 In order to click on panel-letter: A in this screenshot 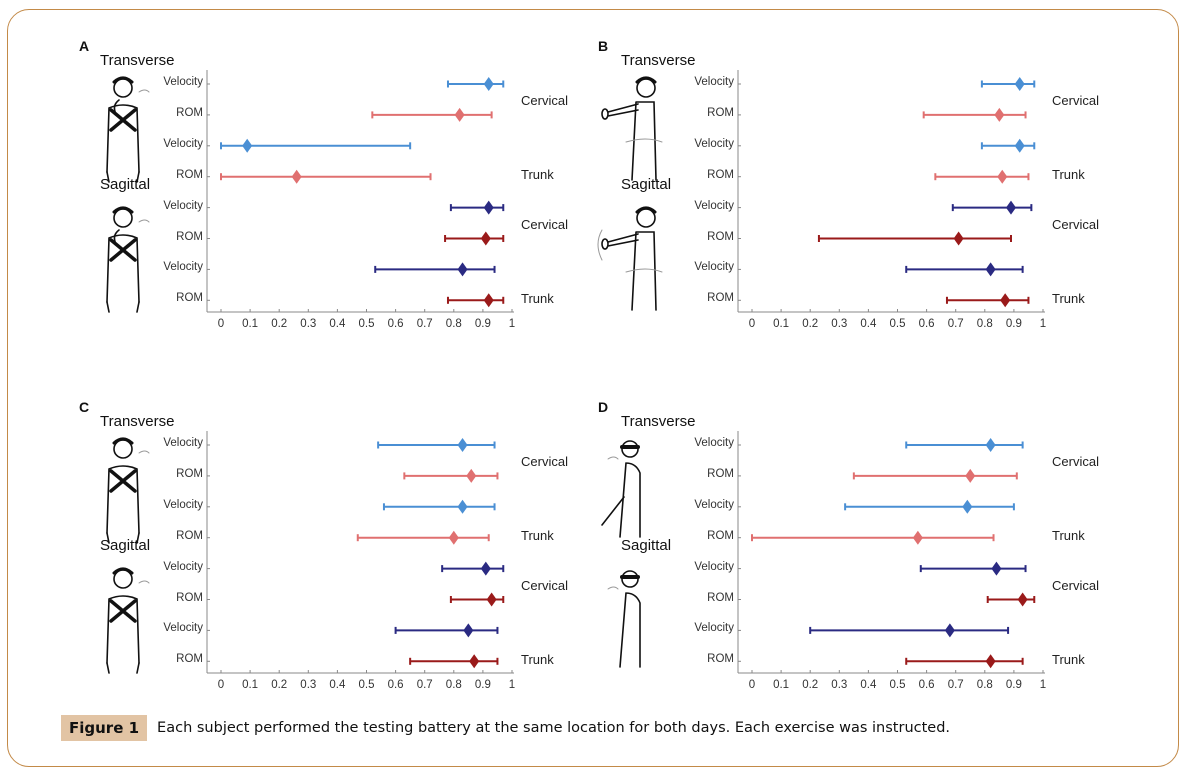, I will do `click(84, 46)`.